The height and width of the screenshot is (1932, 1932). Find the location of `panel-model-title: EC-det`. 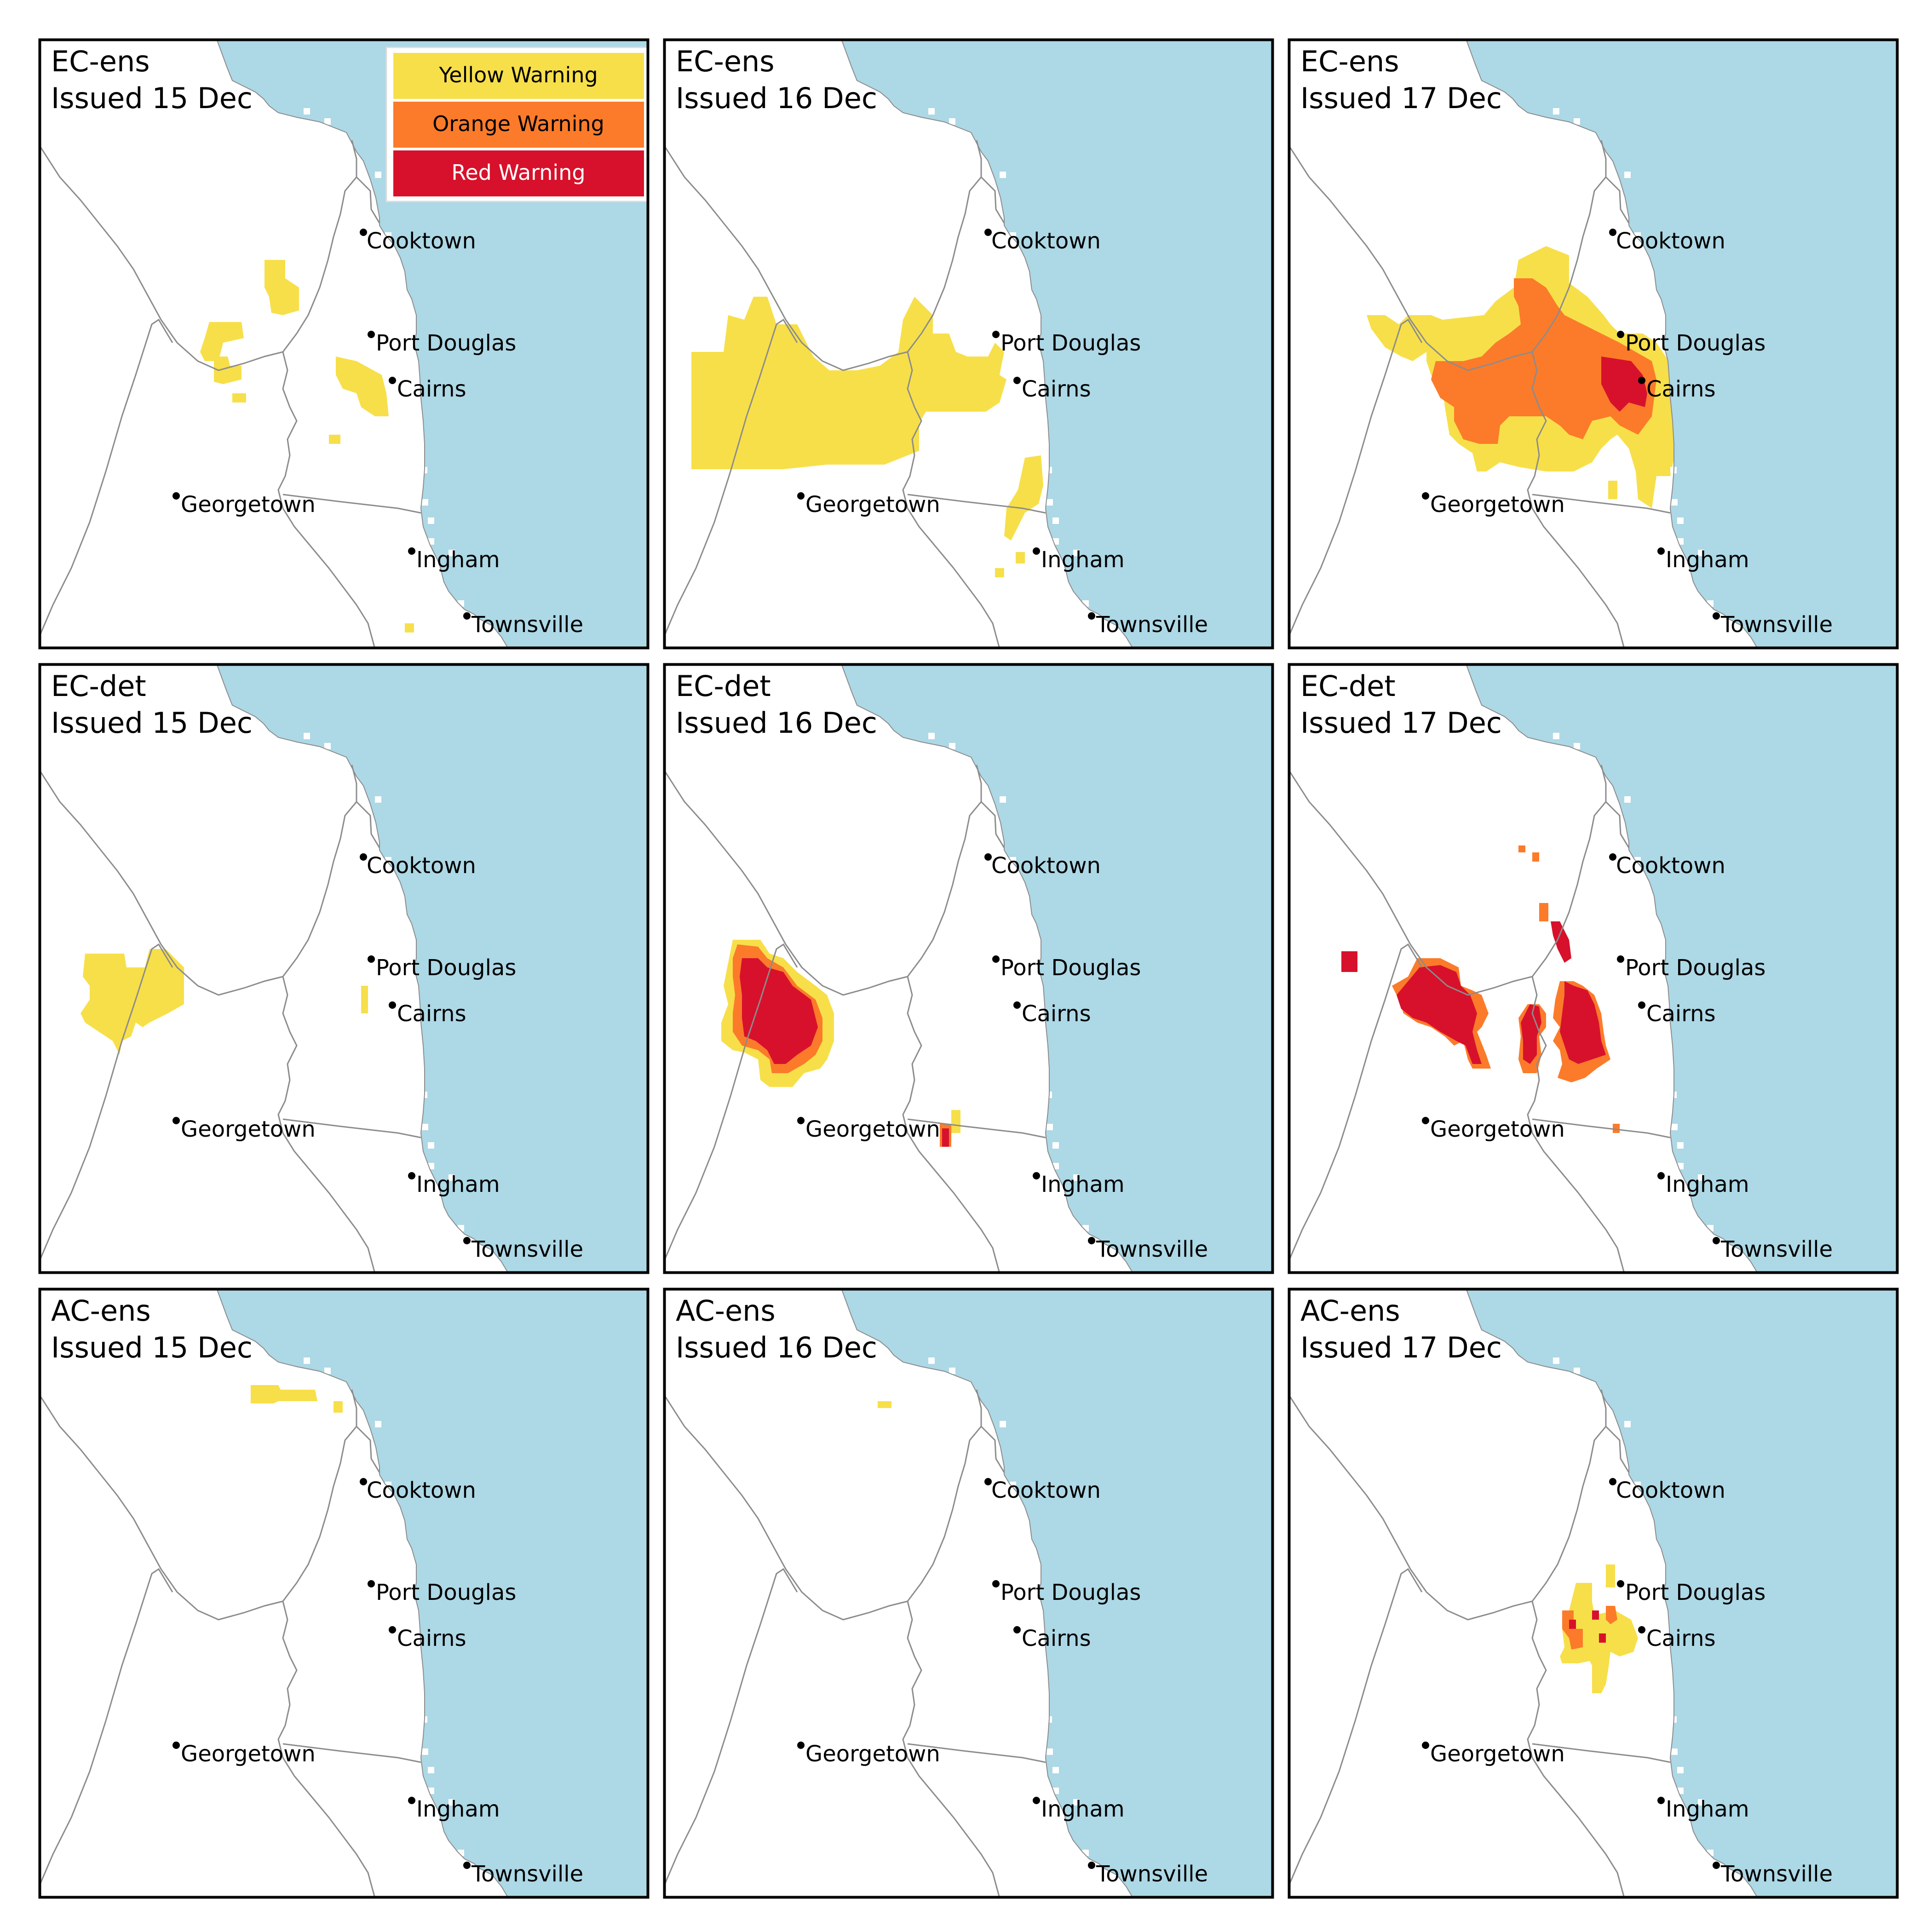

panel-model-title: EC-det is located at coordinates (1348, 686).